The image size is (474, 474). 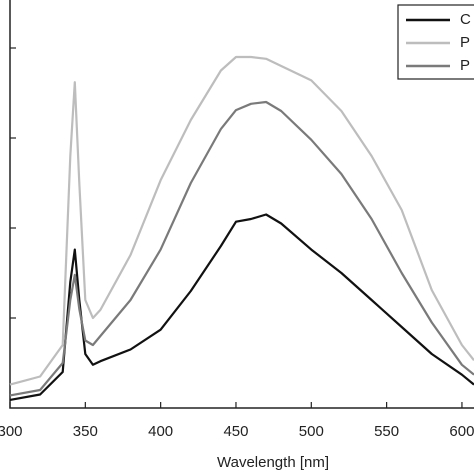 What do you see at coordinates (465, 19) in the screenshot?
I see `legend-label: C` at bounding box center [465, 19].